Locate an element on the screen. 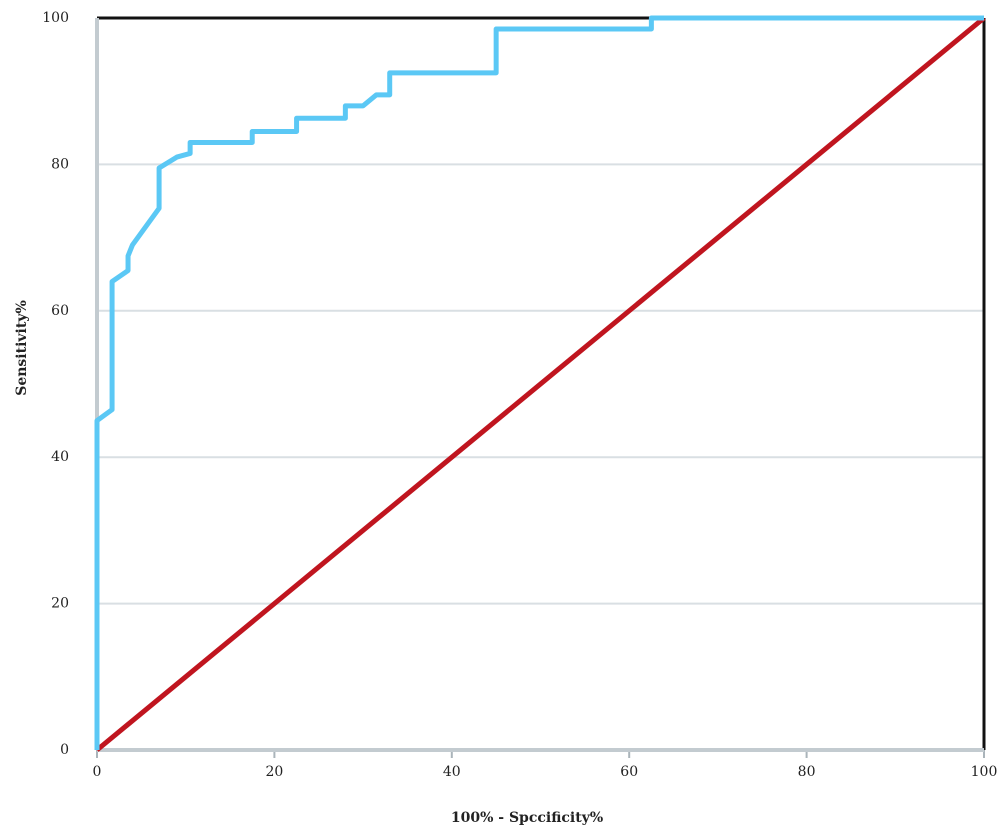 The image size is (1000, 837). y-tick-label: 40 is located at coordinates (60, 457).